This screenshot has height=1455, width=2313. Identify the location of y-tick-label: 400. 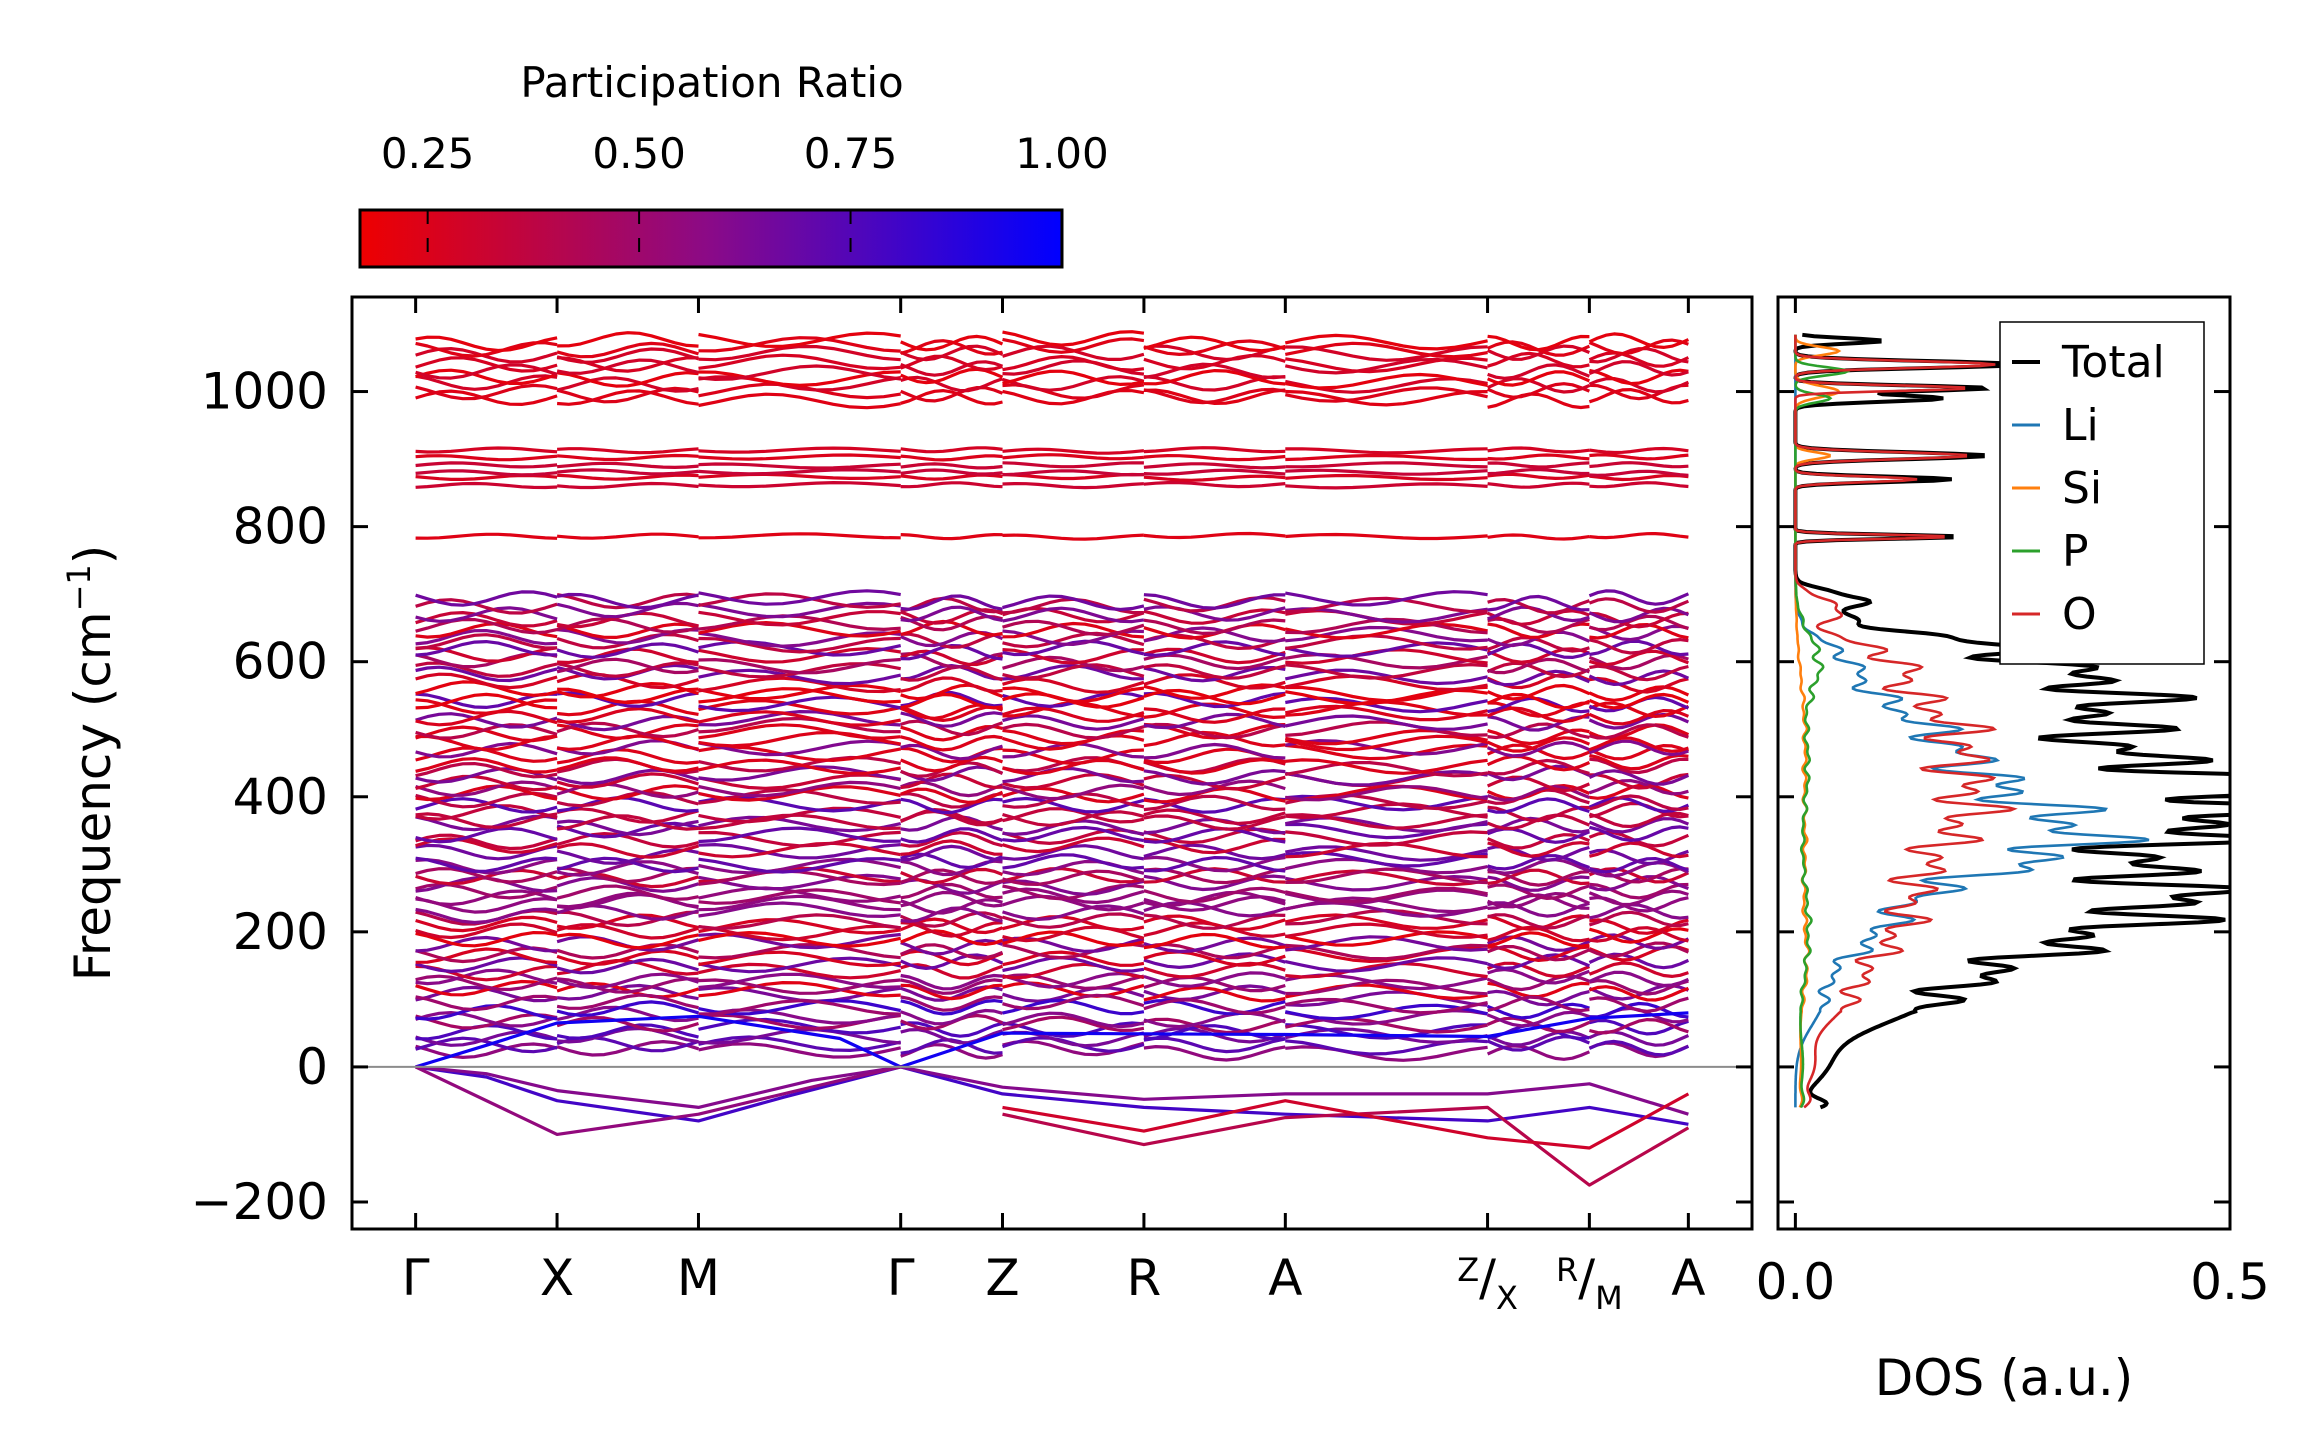
(280, 797).